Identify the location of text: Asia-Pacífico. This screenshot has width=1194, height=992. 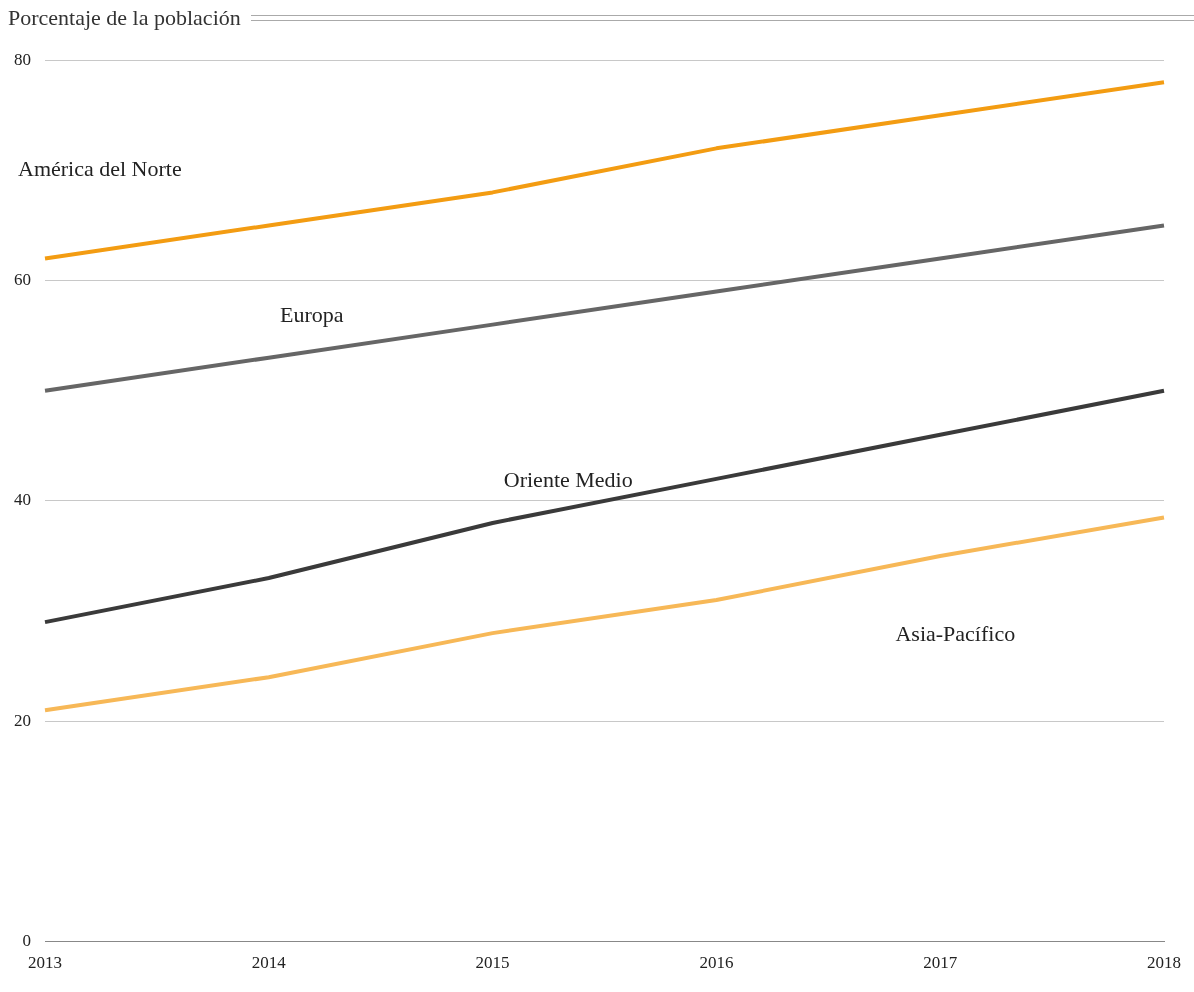
(955, 633).